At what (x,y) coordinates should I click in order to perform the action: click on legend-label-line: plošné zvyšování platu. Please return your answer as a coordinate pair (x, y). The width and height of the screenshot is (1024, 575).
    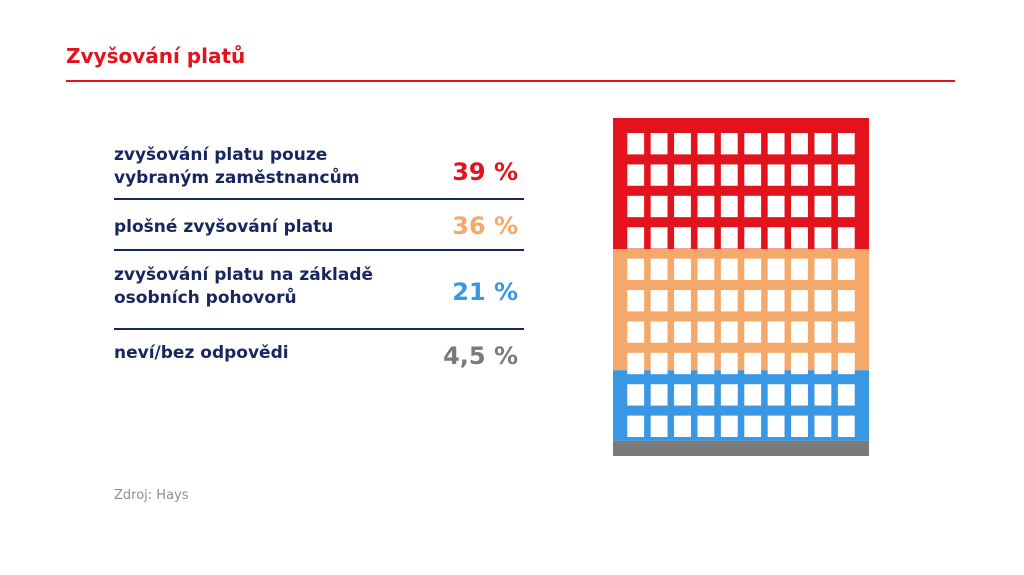
    Looking at the image, I should click on (224, 227).